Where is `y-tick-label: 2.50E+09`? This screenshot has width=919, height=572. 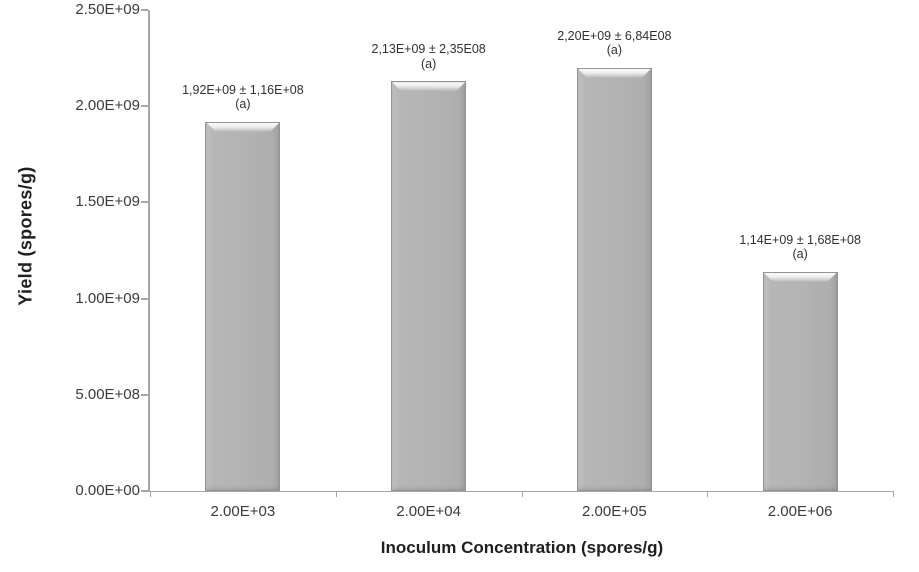 y-tick-label: 2.50E+09 is located at coordinates (107, 9).